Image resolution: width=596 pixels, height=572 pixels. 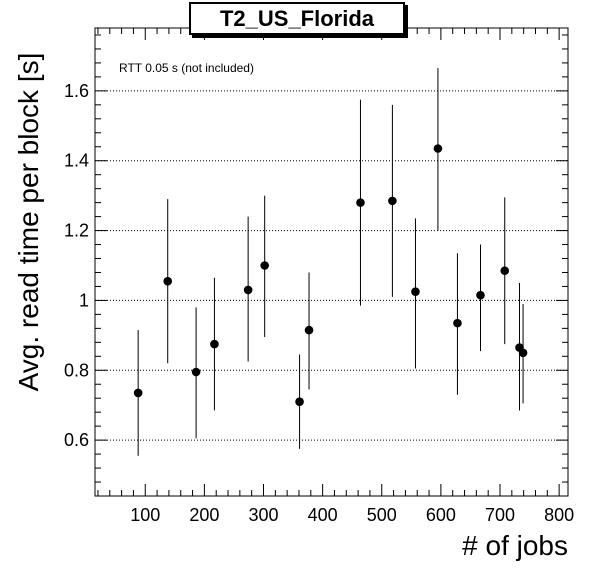 I want to click on y-tick-label: 1, so click(x=84, y=300).